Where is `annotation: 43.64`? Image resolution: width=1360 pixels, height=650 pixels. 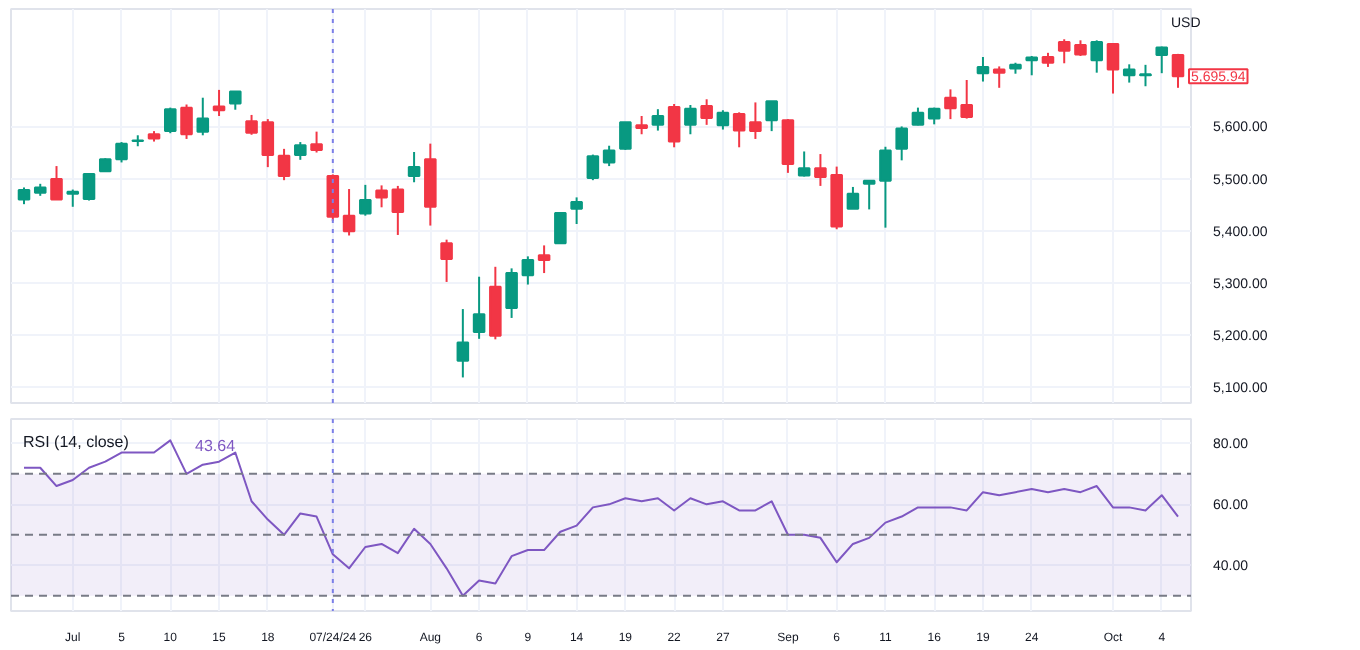
annotation: 43.64 is located at coordinates (216, 446).